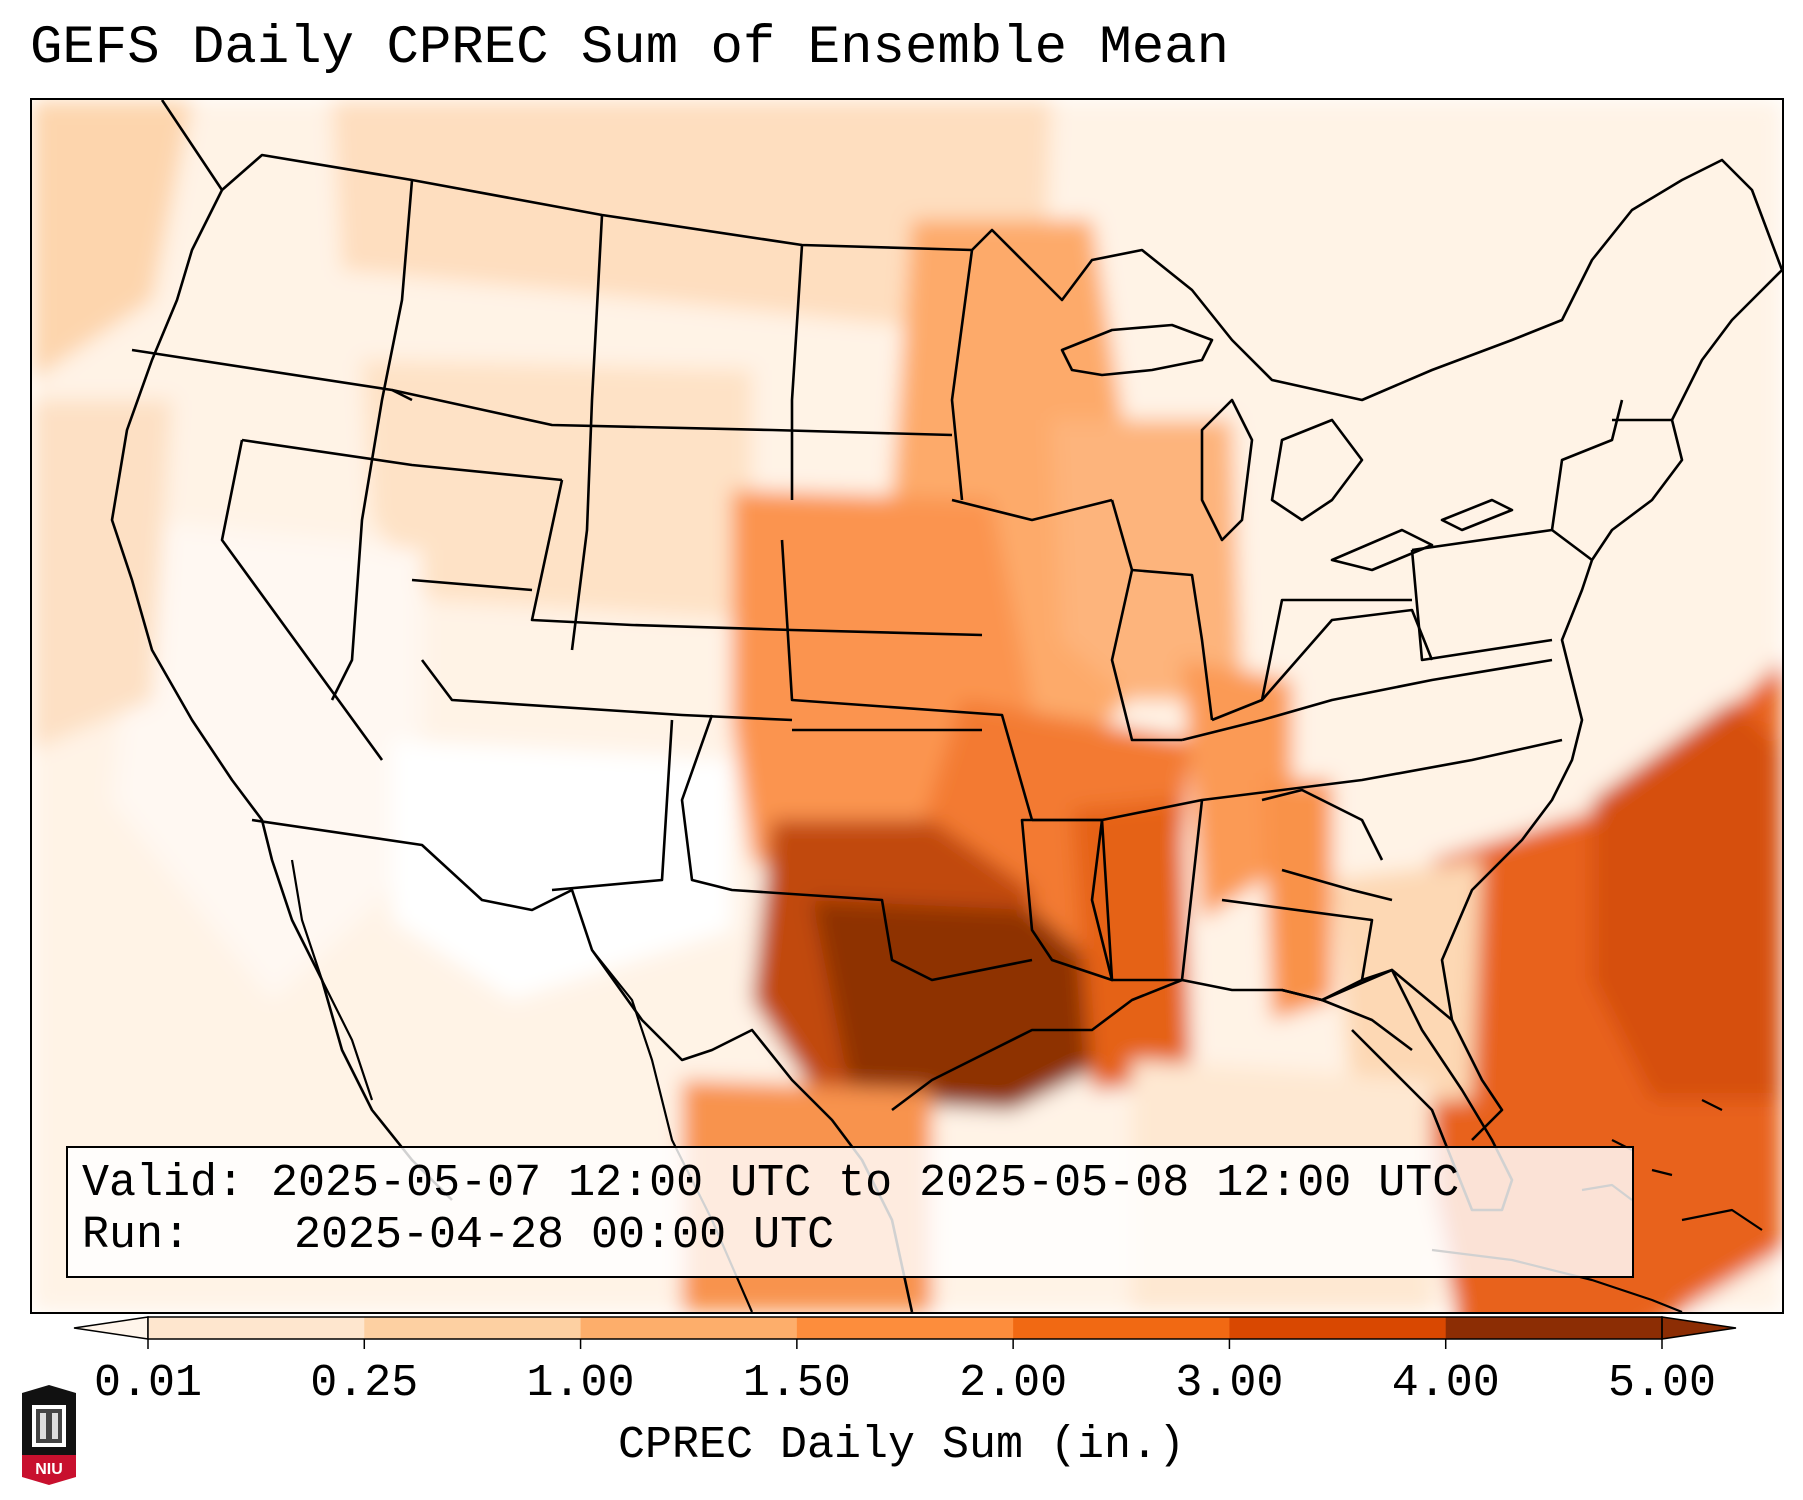 The width and height of the screenshot is (1803, 1500). I want to click on run-time: 2025-04-28 00:00 UTC, so click(564, 1235).